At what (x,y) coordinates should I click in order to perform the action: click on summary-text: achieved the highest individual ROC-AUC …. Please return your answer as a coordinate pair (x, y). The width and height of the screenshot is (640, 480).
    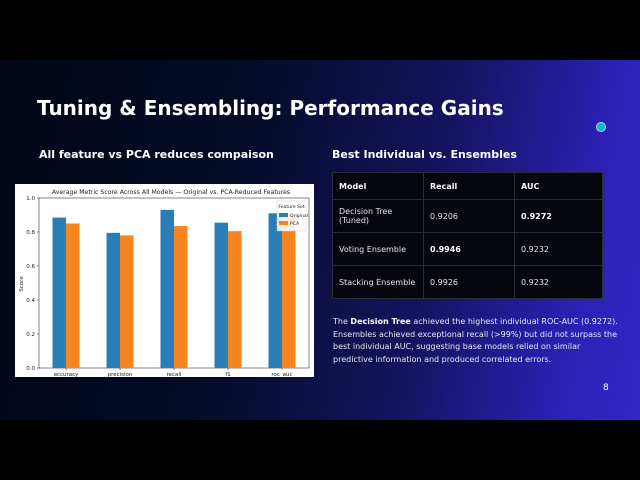
    Looking at the image, I should click on (475, 340).